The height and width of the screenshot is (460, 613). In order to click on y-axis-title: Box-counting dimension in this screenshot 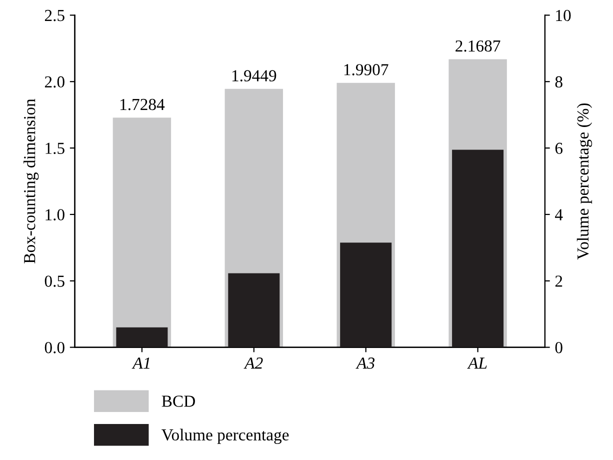, I will do `click(31, 181)`.